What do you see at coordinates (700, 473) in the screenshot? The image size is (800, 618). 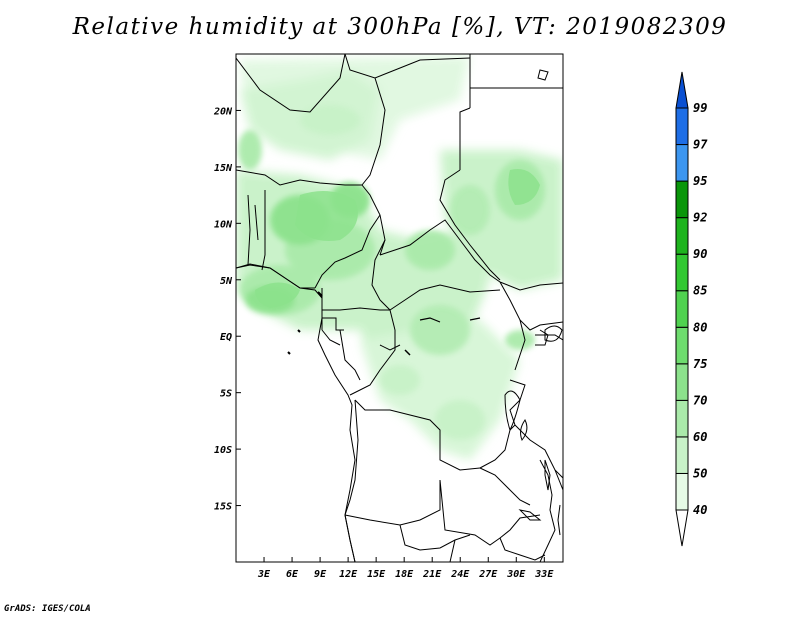 I see `colorbar-label: 50` at bounding box center [700, 473].